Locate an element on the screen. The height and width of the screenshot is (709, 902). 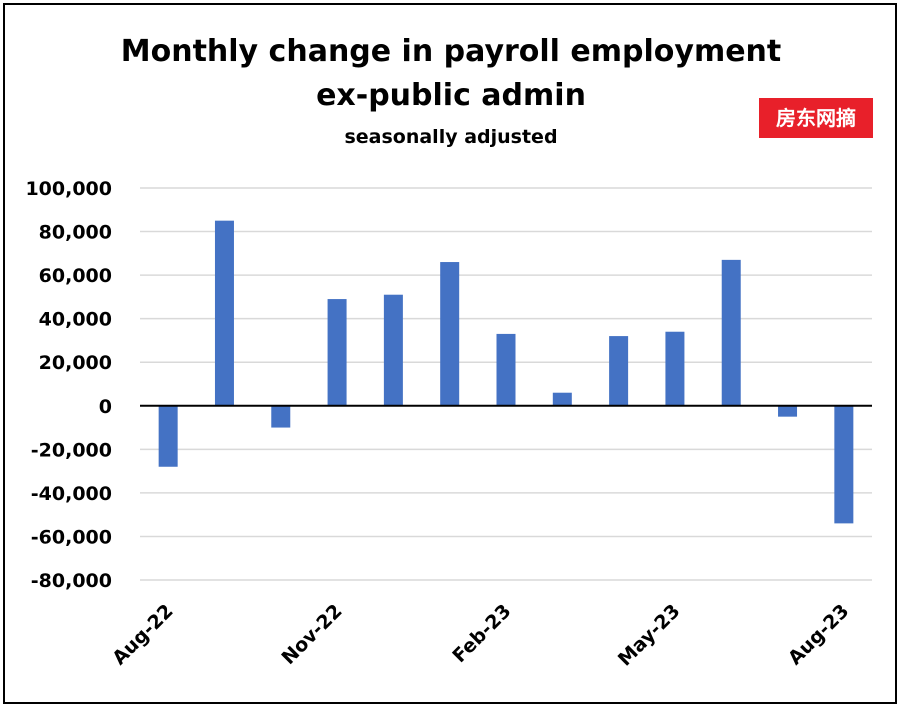
y-tick-label: -80,000 is located at coordinates (71, 581).